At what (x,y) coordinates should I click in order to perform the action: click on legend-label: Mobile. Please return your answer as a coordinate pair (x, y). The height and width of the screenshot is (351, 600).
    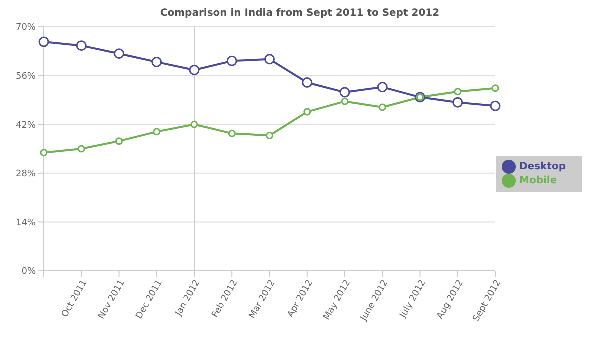
    Looking at the image, I should click on (539, 181).